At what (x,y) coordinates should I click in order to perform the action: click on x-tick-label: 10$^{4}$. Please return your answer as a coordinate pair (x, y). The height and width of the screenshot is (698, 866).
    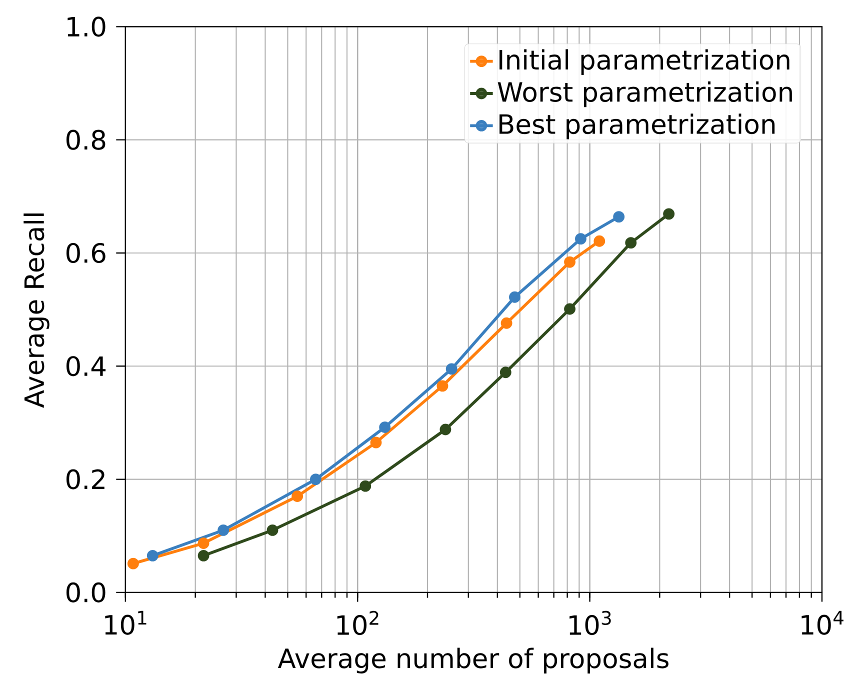
    Looking at the image, I should click on (823, 622).